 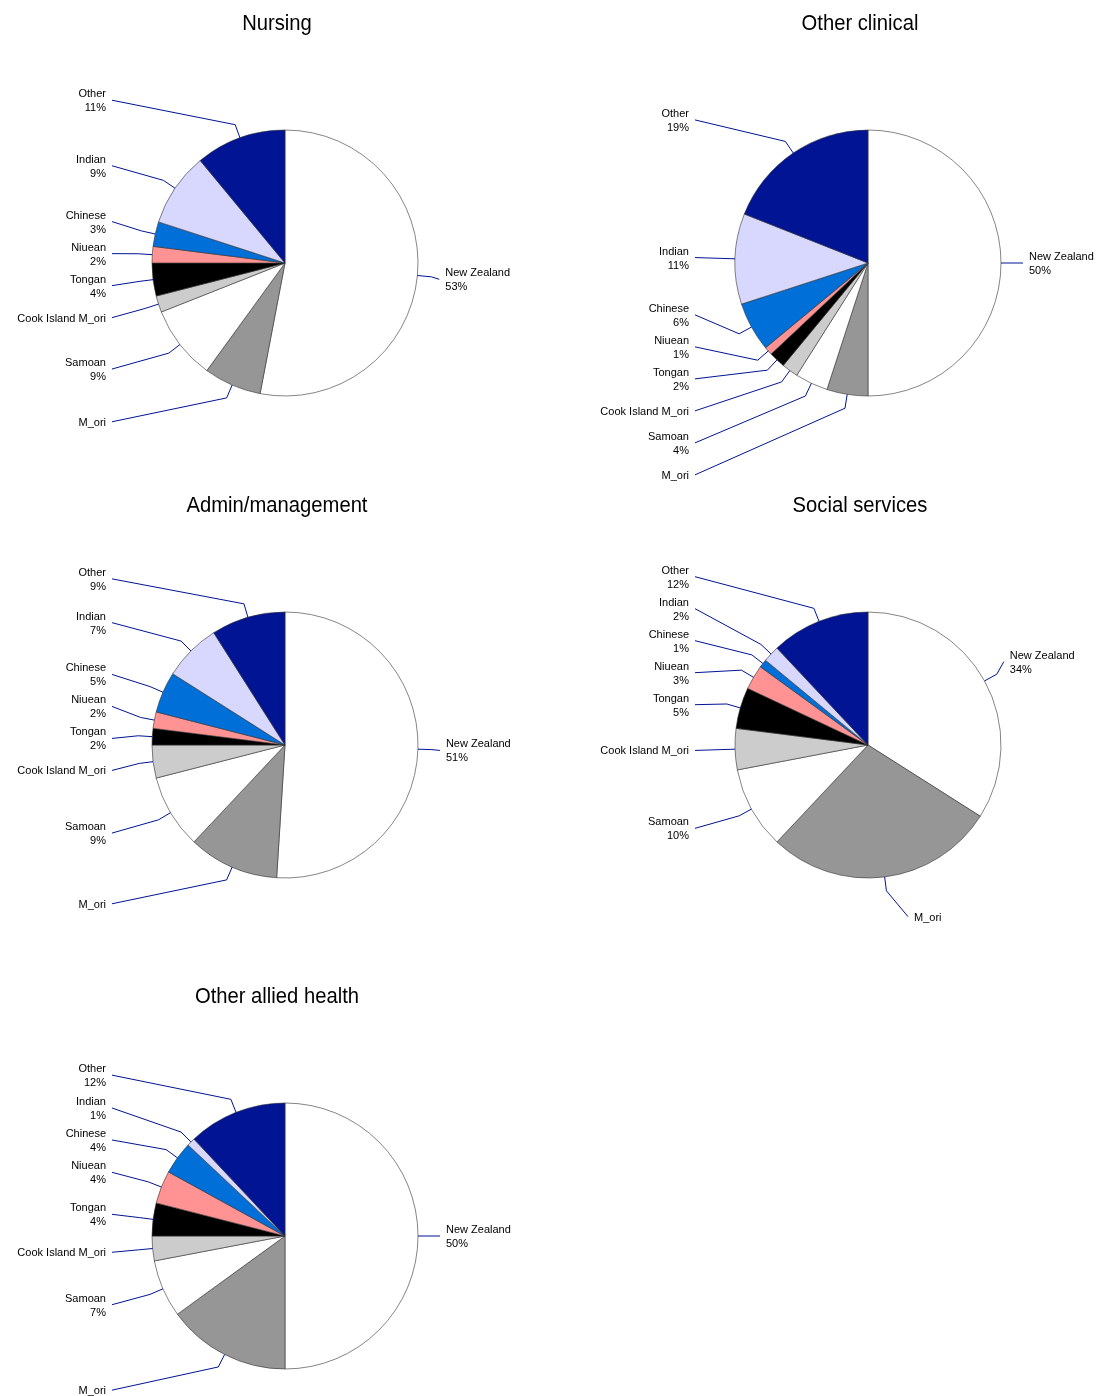 I want to click on chart-title: Admin/management, so click(x=277, y=504).